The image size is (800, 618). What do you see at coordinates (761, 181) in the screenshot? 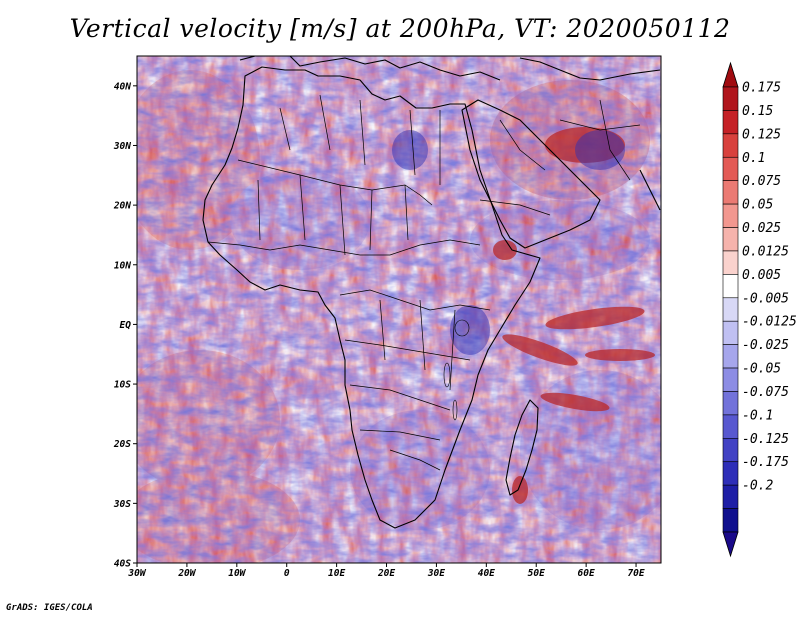
I see `colorbar-label: 0.075` at bounding box center [761, 181].